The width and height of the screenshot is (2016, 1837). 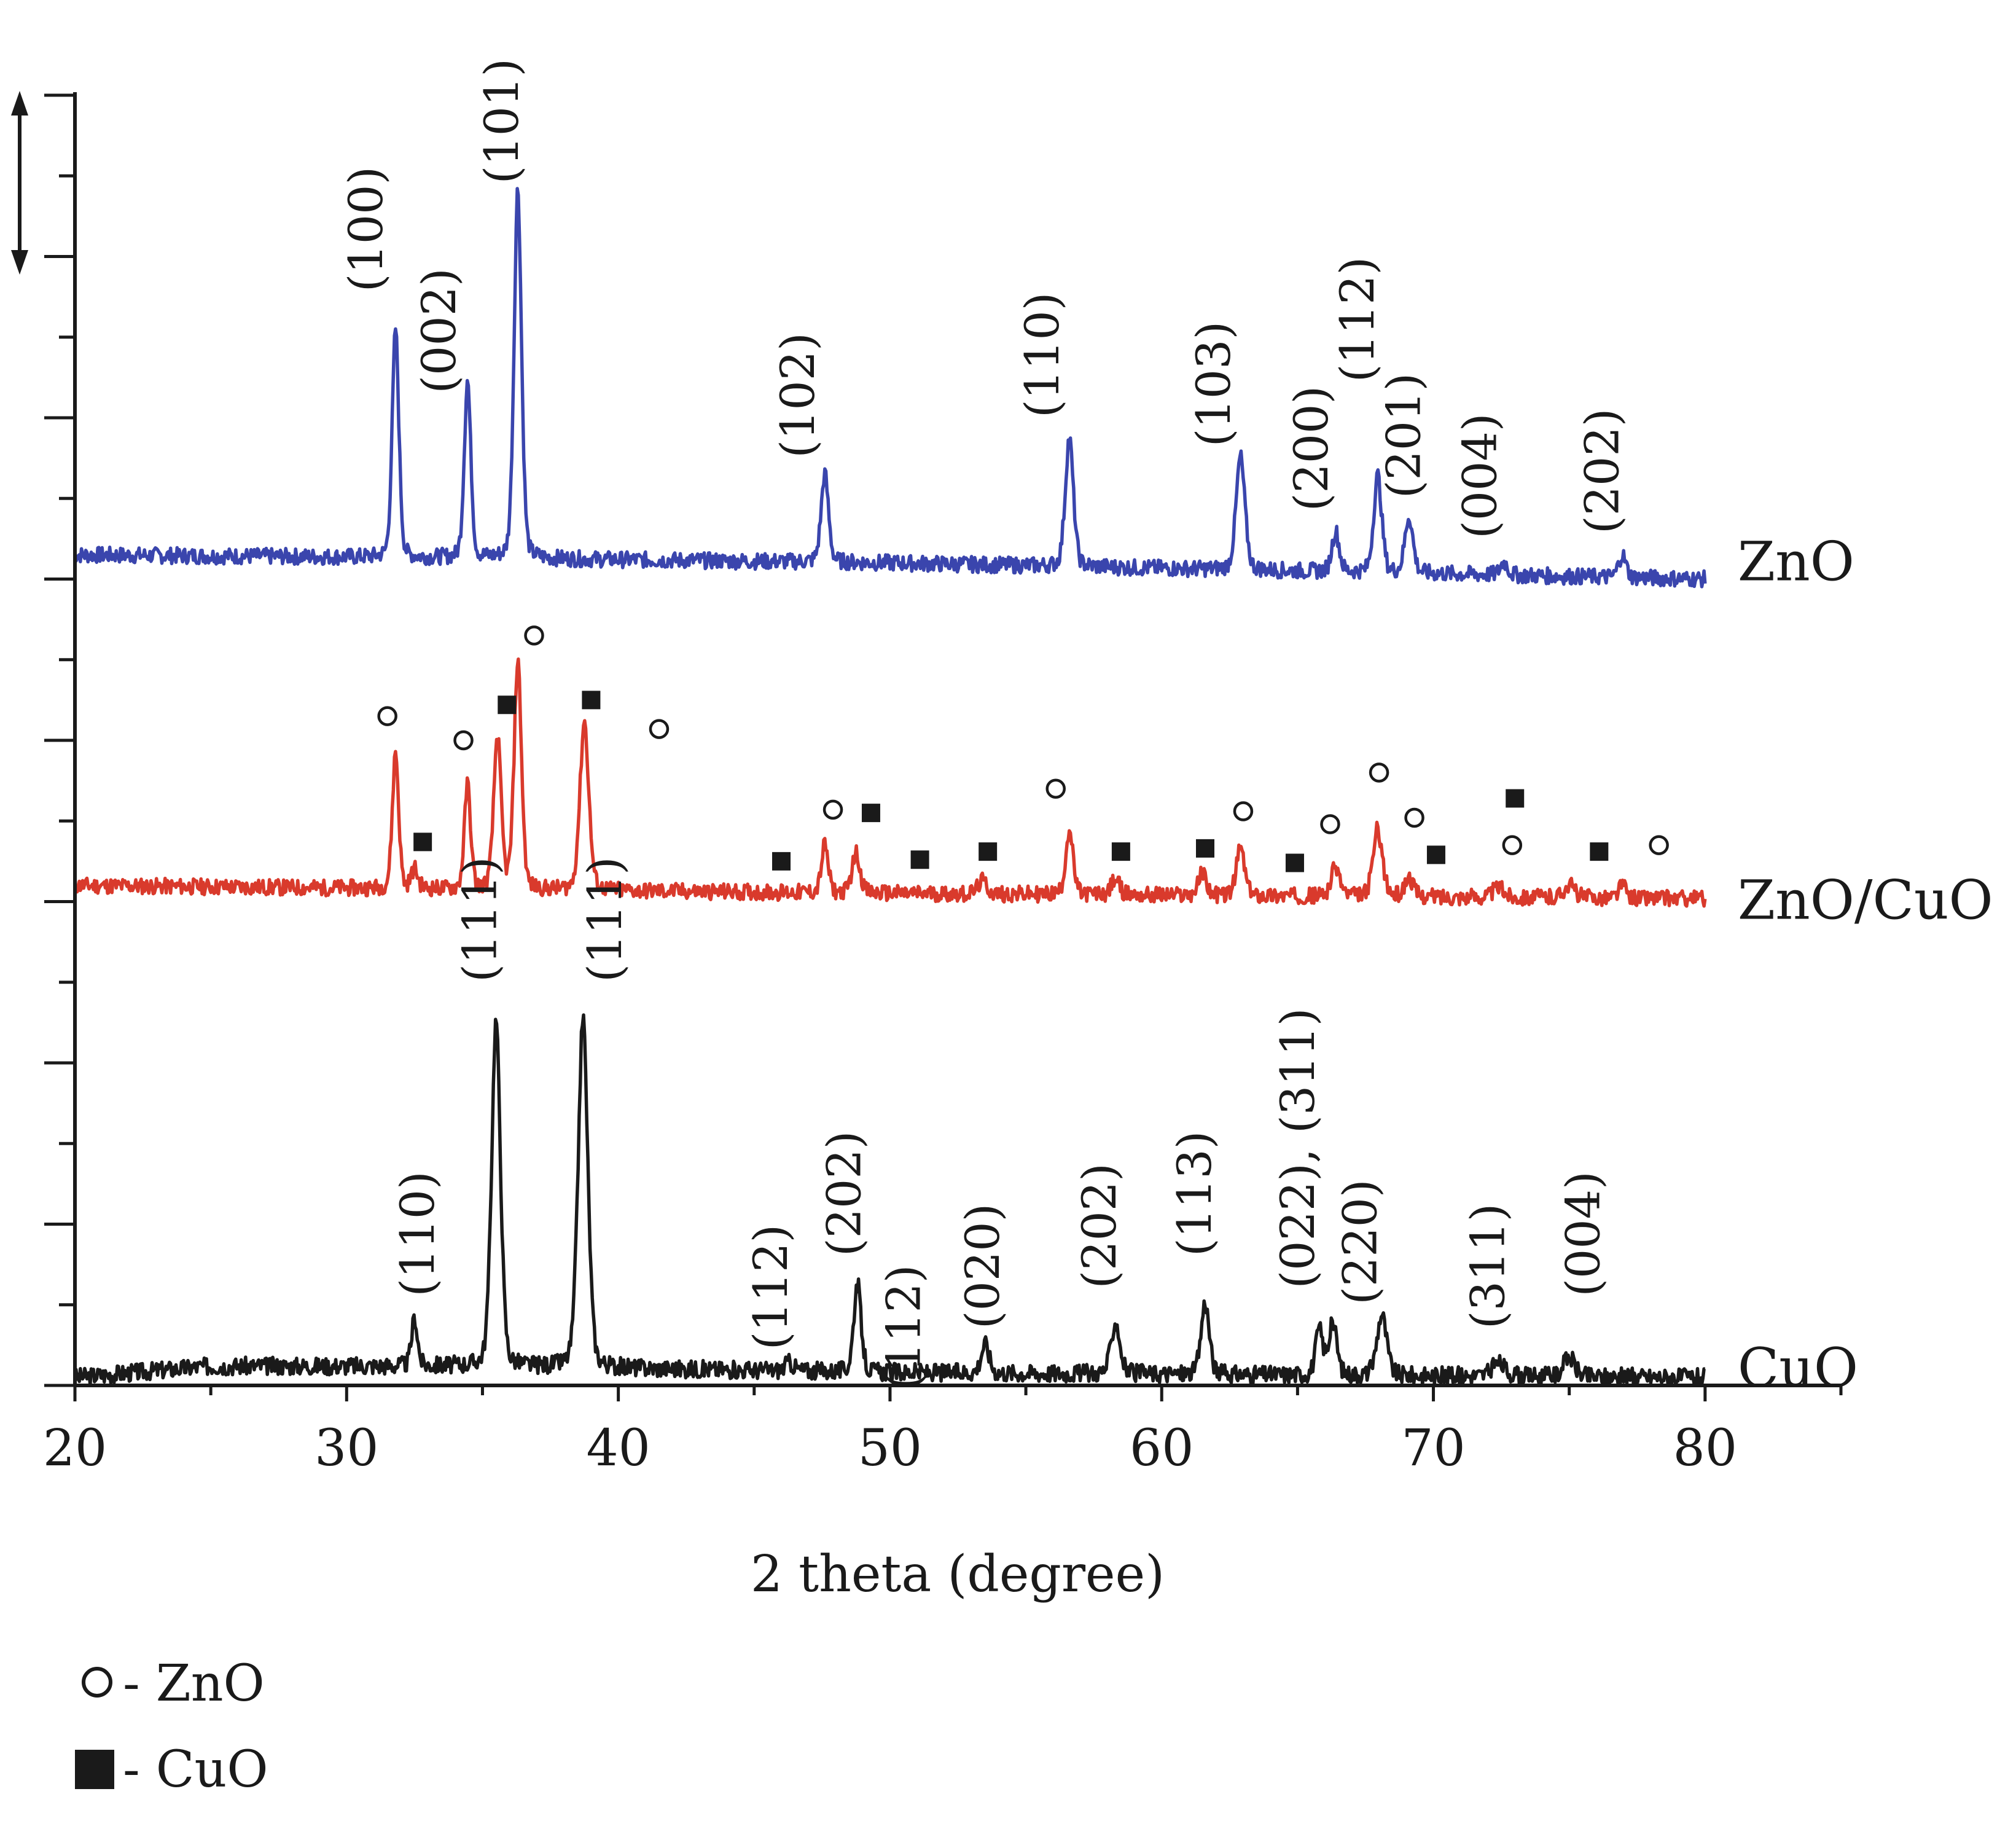 I want to click on legend-cuo-square-icon, so click(x=94, y=1769).